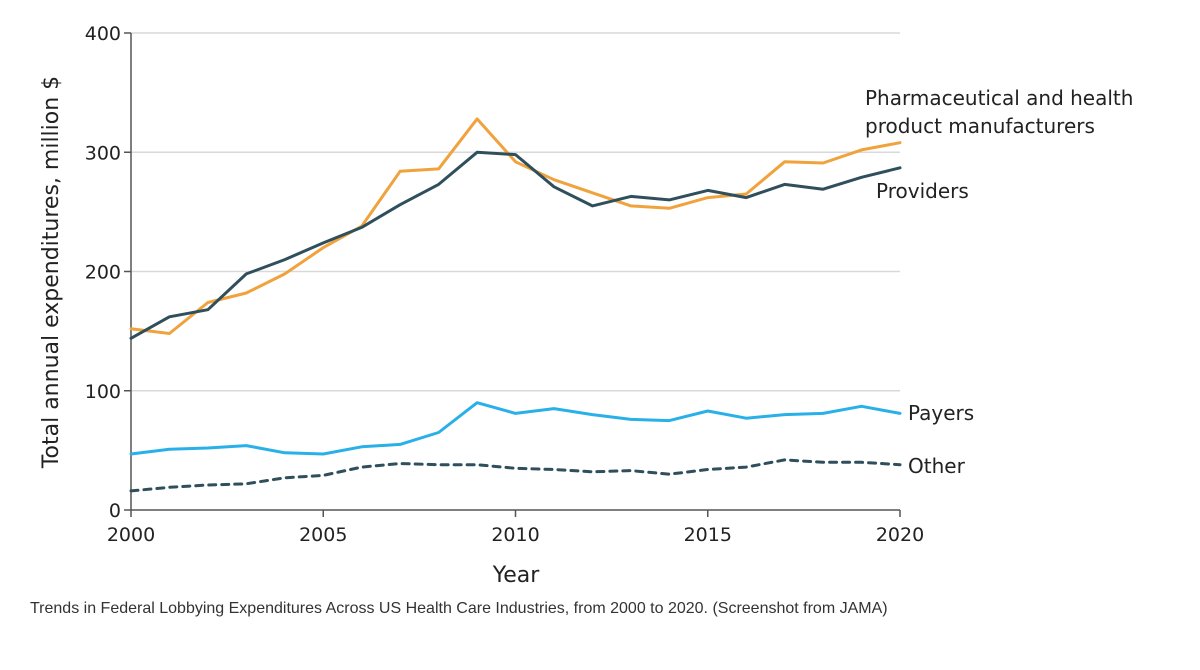 The height and width of the screenshot is (670, 1200). What do you see at coordinates (103, 34) in the screenshot?
I see `y-tick-label: 400` at bounding box center [103, 34].